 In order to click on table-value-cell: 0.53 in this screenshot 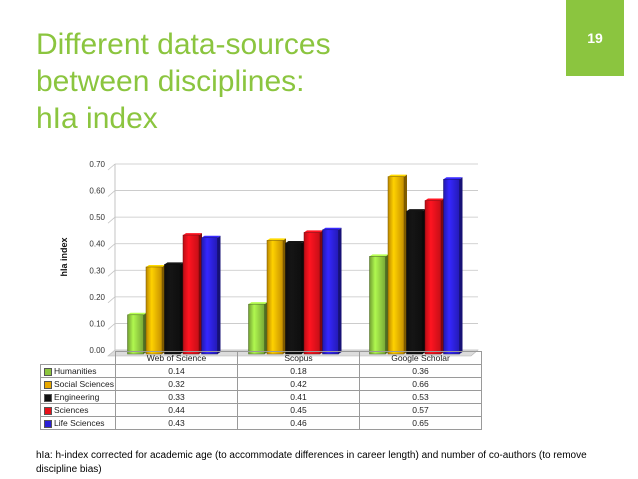, I will do `click(420, 397)`.